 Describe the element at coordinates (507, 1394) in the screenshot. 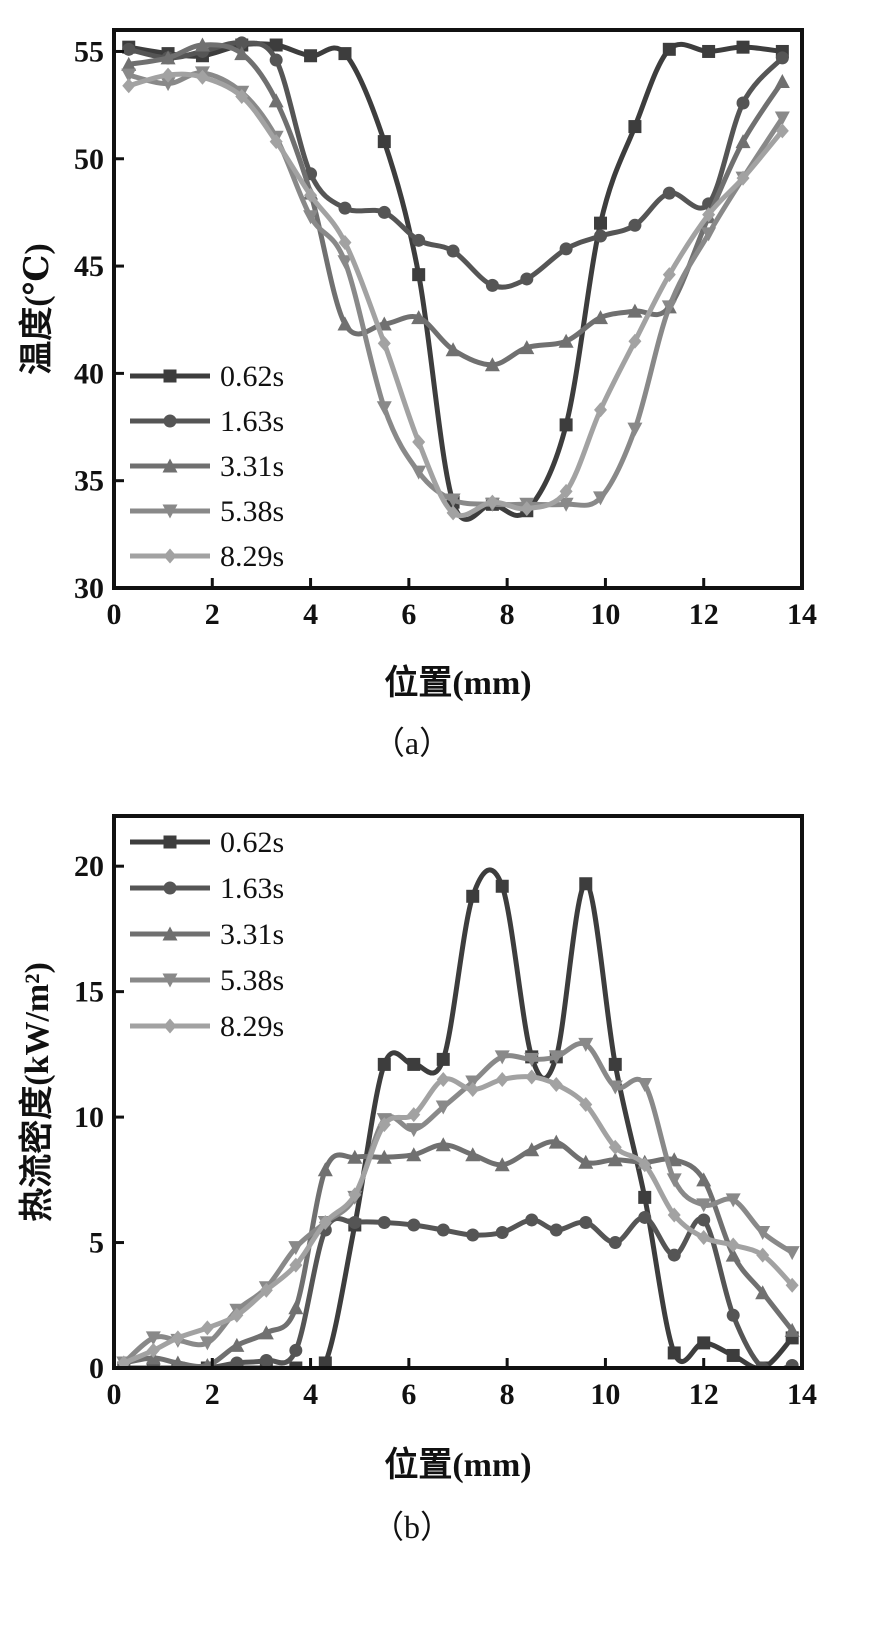

I see `x-tick-label: 8` at that location.